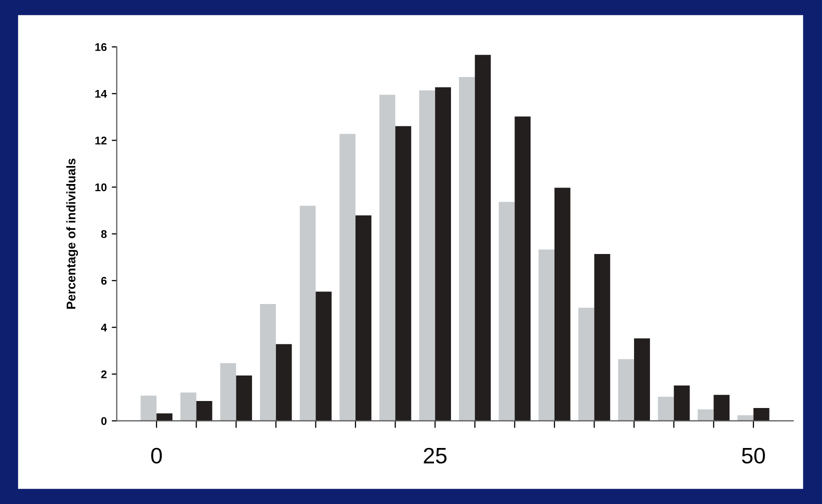 This screenshot has height=504, width=822. I want to click on y-tick-label: 6, so click(104, 280).